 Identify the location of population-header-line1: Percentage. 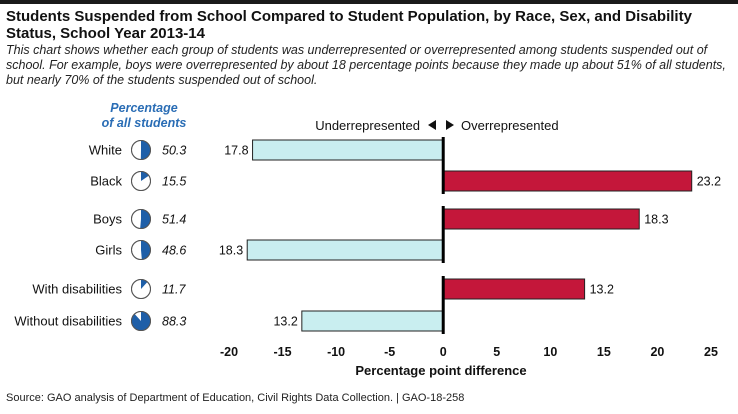
(144, 108).